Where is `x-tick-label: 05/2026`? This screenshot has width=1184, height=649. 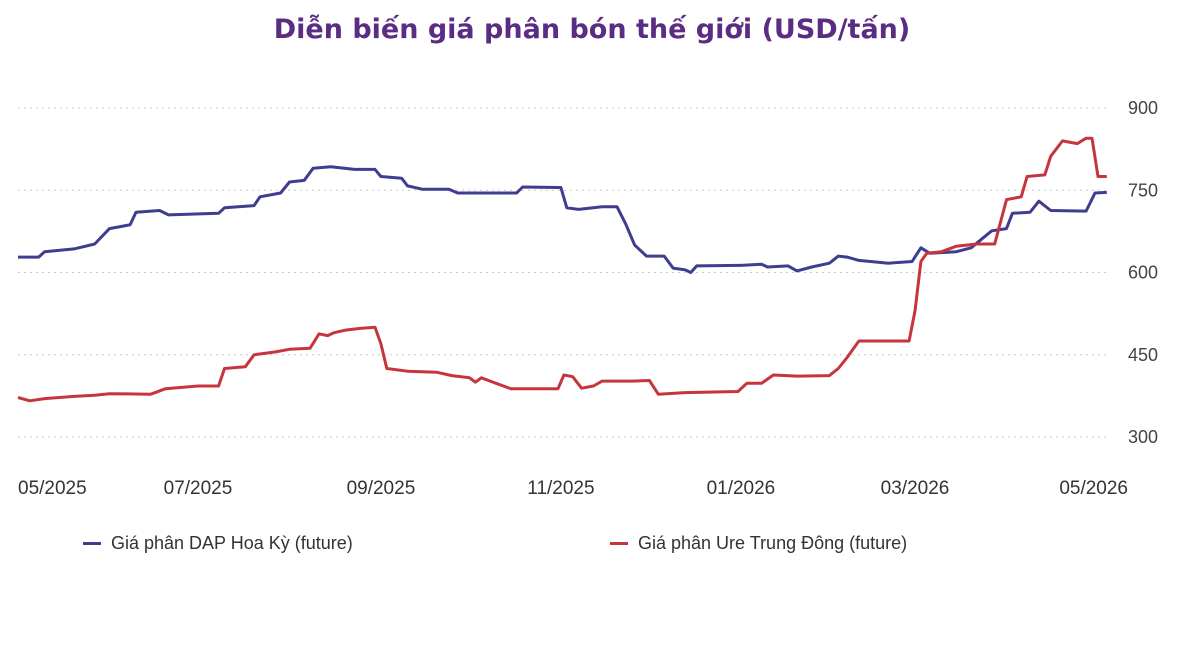 x-tick-label: 05/2026 is located at coordinates (1093, 488).